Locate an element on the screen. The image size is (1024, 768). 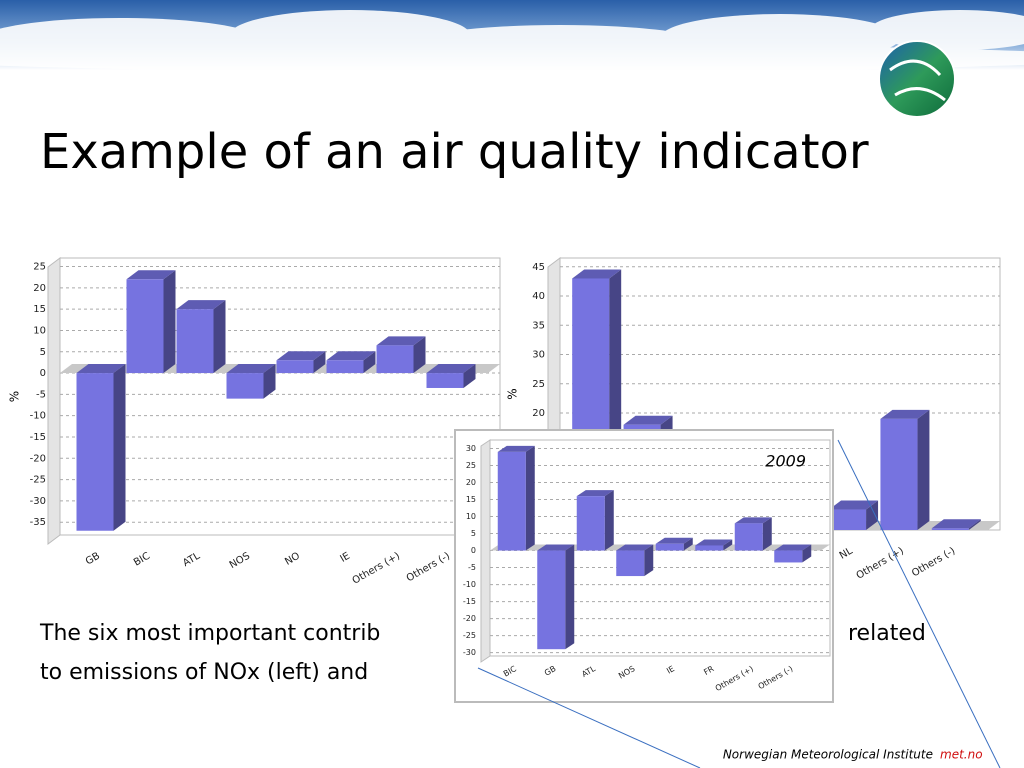
clouds is located at coordinates (512, 41).